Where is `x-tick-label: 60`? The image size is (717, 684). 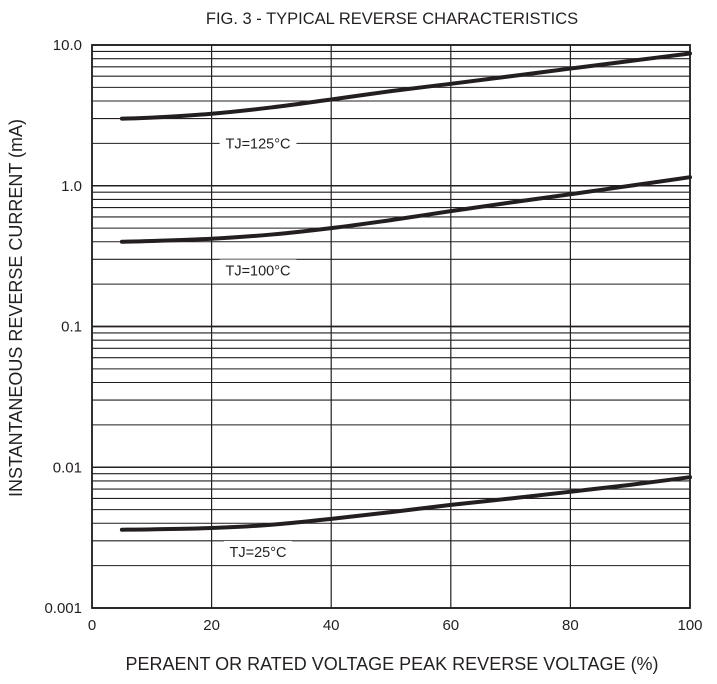
x-tick-label: 60 is located at coordinates (450, 625).